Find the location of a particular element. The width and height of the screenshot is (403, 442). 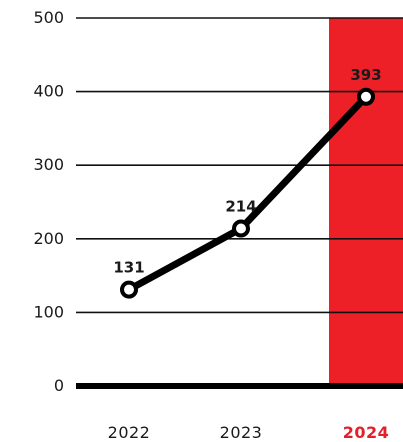

x-tick-label-2022: 2022 is located at coordinates (129, 432).